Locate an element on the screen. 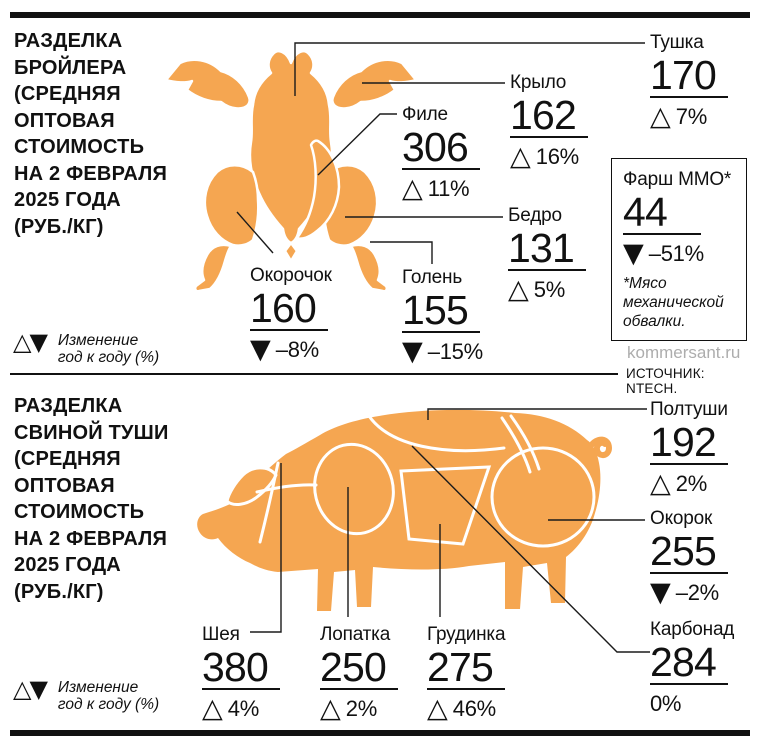  change-value: 4% is located at coordinates (243, 708).